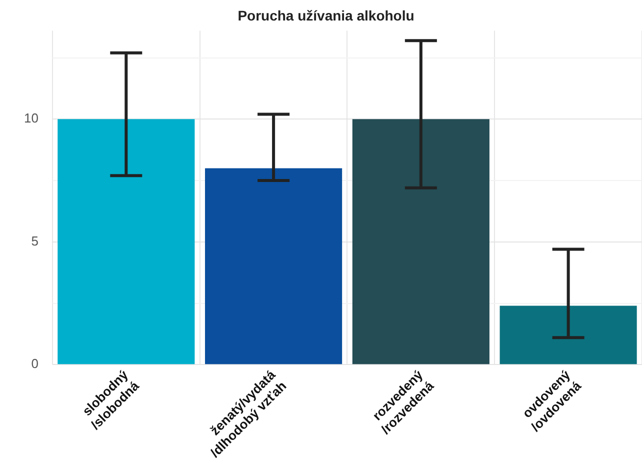  Describe the element at coordinates (34, 240) in the screenshot. I see `y-tick-label: 5` at that location.